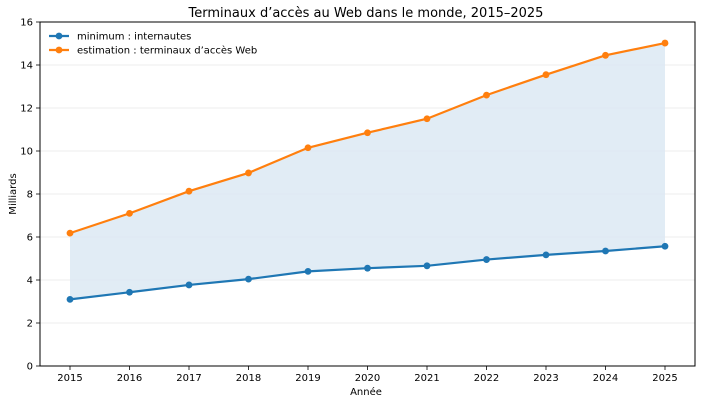 The image size is (702, 403). What do you see at coordinates (30, 324) in the screenshot?
I see `y-tick-label: 2` at bounding box center [30, 324].